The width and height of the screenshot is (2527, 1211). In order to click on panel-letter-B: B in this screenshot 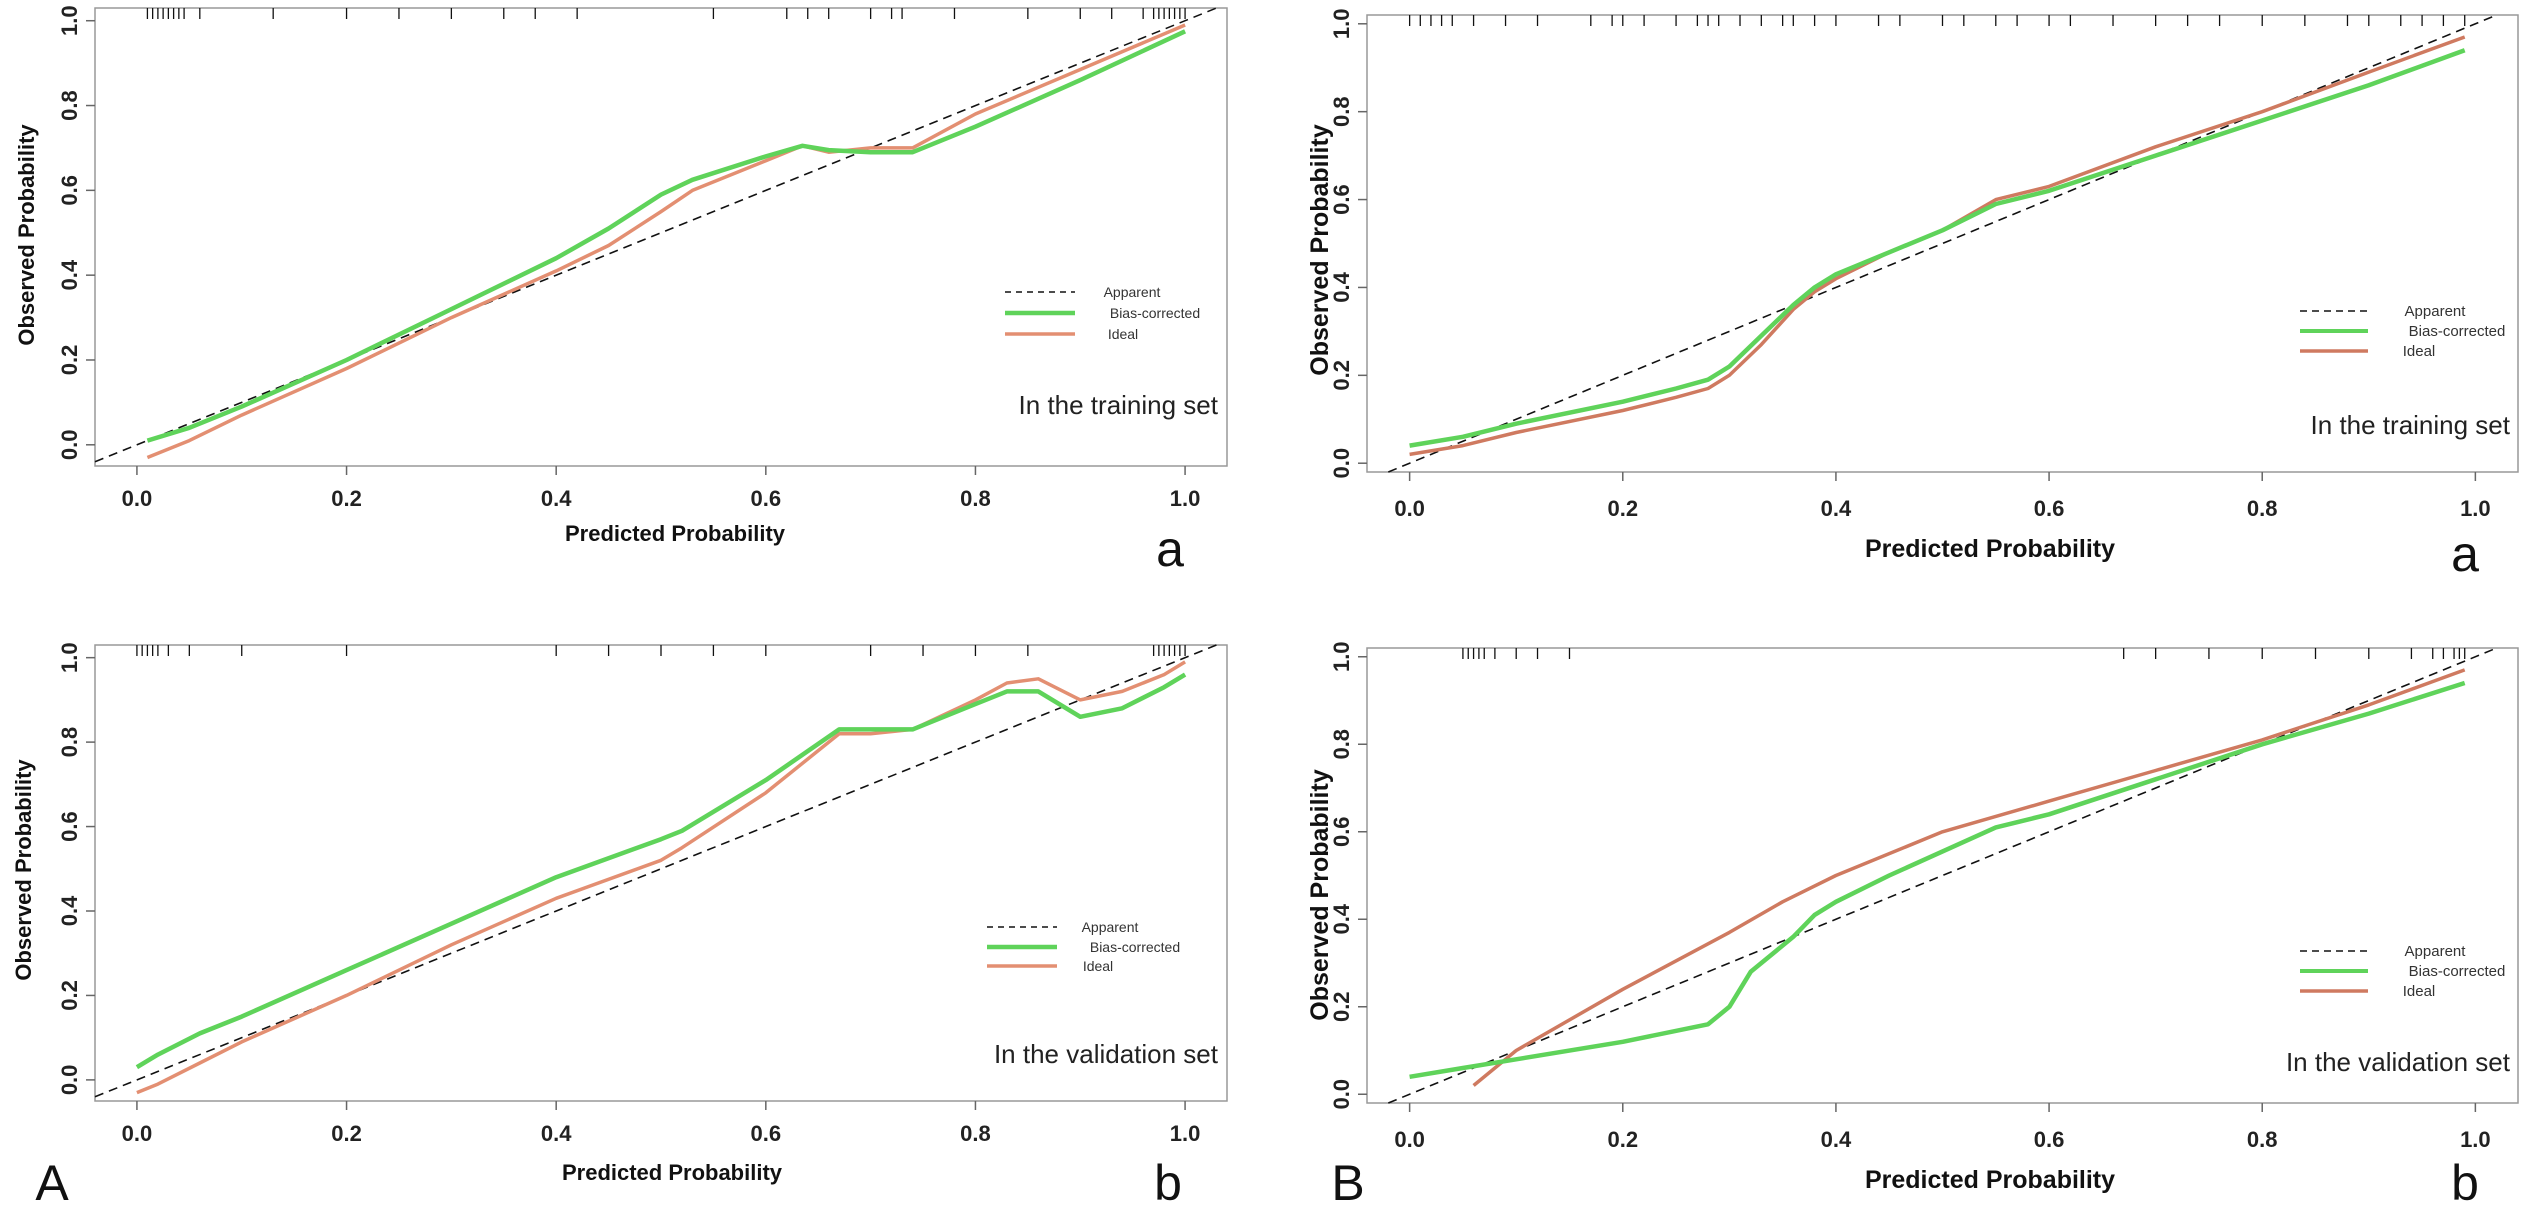, I will do `click(1347, 1183)`.